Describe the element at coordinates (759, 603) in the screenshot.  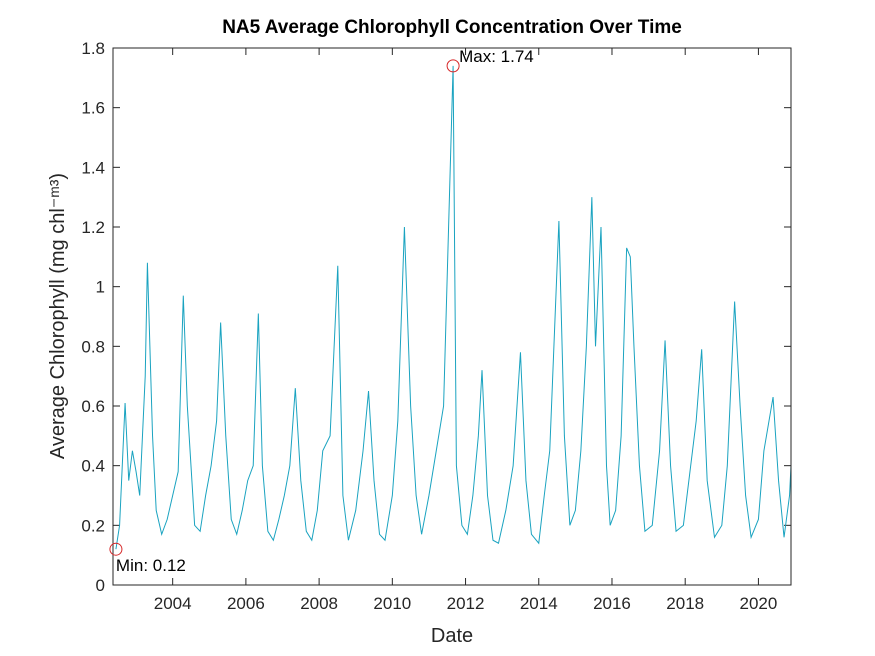
I see `x-tick-label: 2020` at that location.